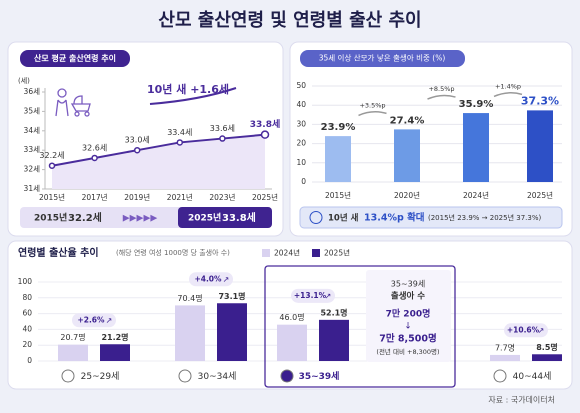  What do you see at coordinates (32, 188) in the screenshot?
I see `y-tick-label: 31세` at bounding box center [32, 188].